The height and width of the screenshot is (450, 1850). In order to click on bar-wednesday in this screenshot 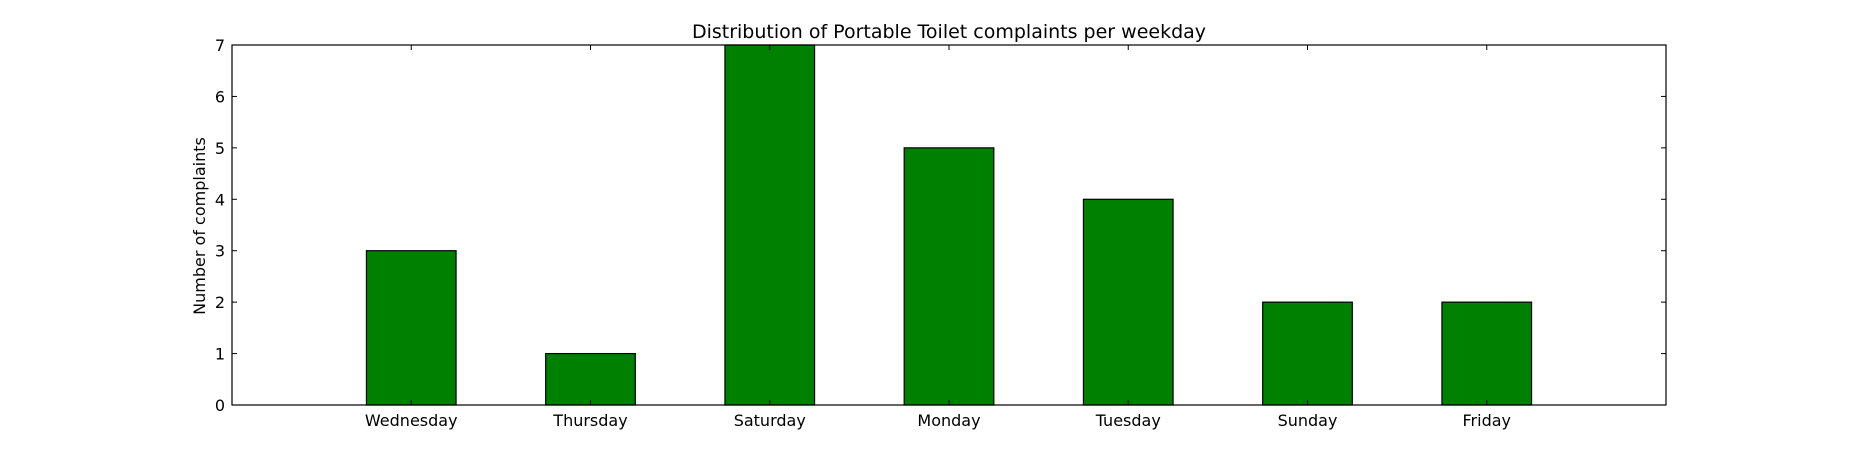, I will do `click(411, 328)`.